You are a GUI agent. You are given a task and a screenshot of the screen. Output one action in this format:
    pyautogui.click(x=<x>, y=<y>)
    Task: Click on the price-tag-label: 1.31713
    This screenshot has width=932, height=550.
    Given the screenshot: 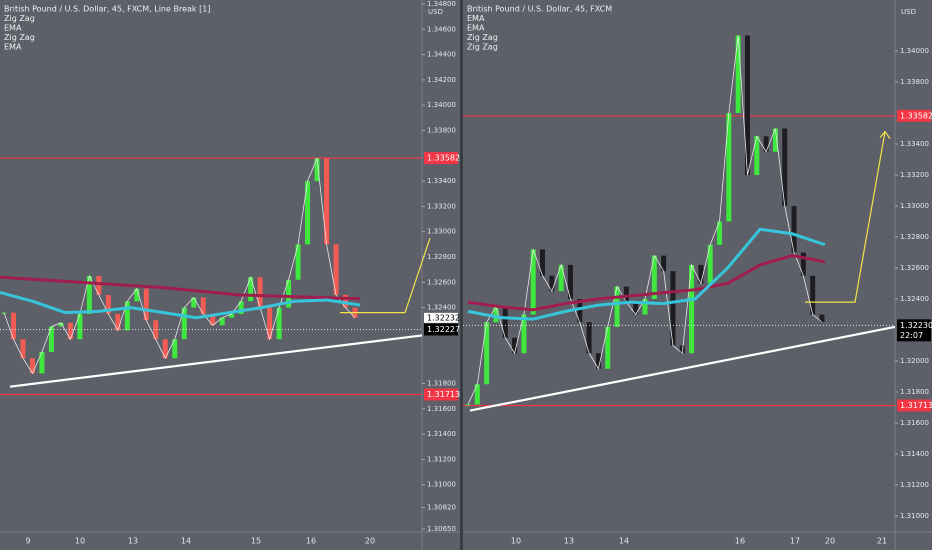 What is the action you would take?
    pyautogui.click(x=916, y=405)
    